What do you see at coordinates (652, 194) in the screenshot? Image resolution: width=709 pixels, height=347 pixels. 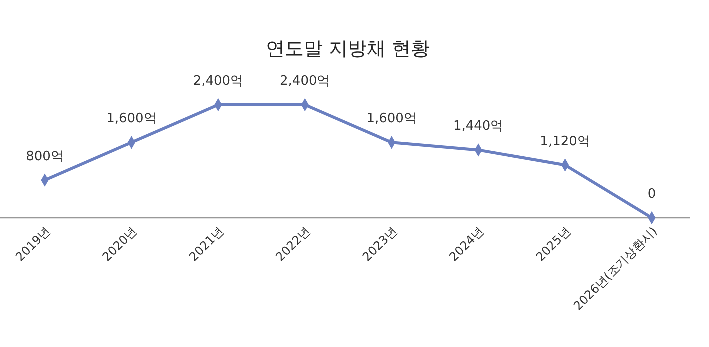 I see `data-label: 0` at bounding box center [652, 194].